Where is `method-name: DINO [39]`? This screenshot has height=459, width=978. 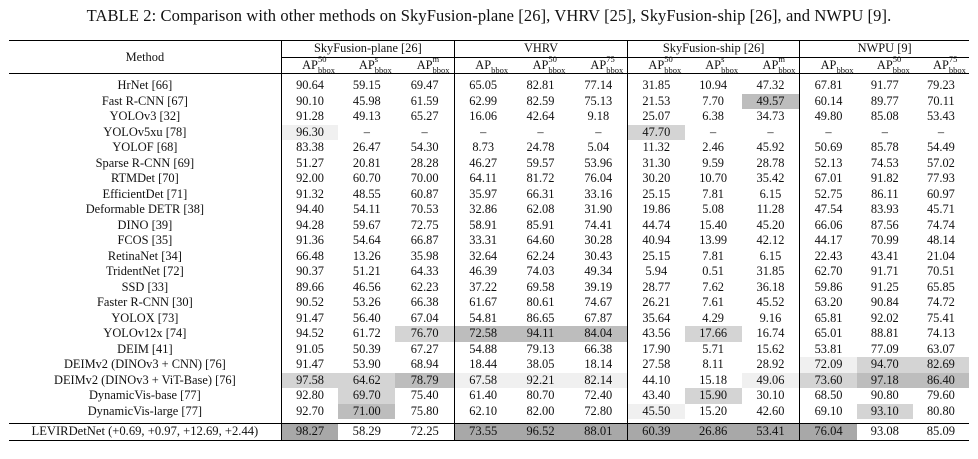 method-name: DINO [39] is located at coordinates (145, 224).